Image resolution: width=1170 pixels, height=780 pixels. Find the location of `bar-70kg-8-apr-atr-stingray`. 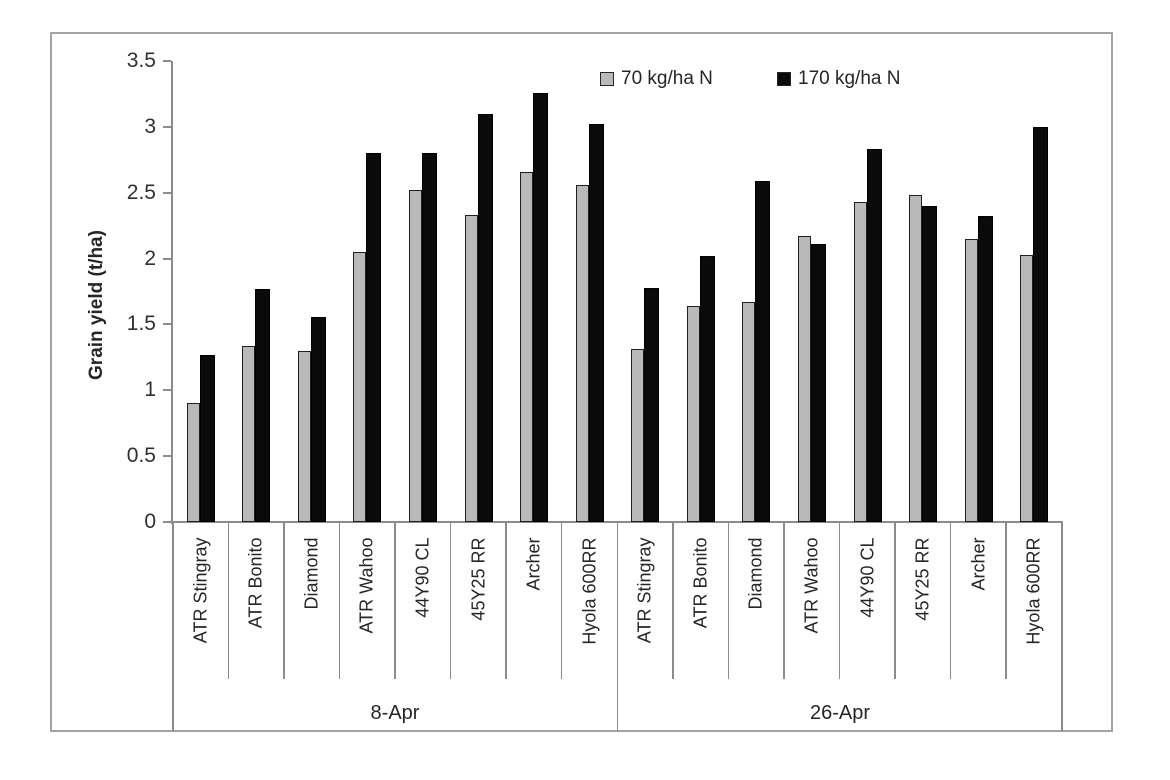

bar-70kg-8-apr-atr-stingray is located at coordinates (193, 462).